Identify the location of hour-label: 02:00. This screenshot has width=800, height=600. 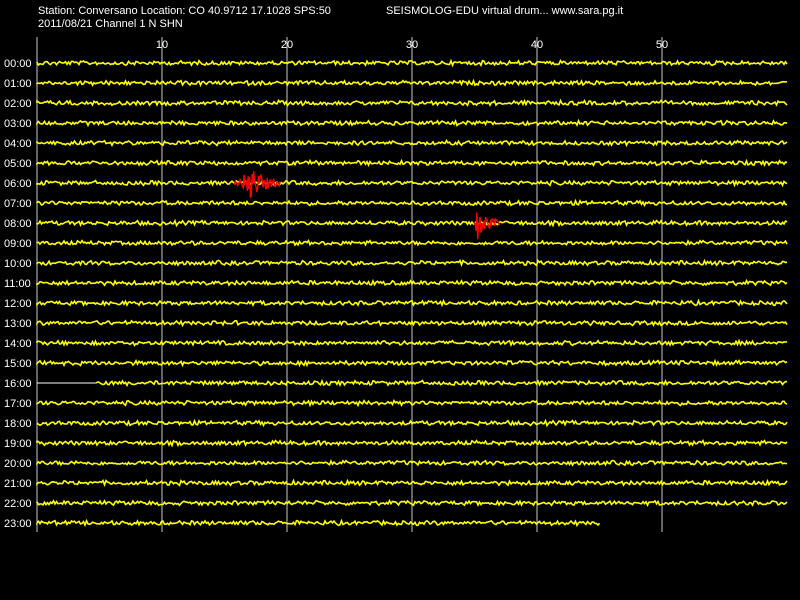
(18, 104).